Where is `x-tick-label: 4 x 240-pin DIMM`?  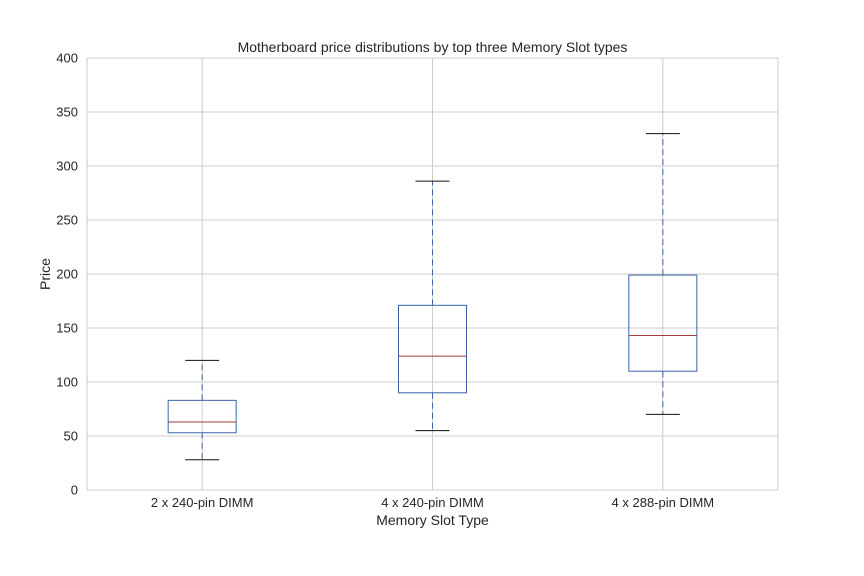
x-tick-label: 4 x 240-pin DIMM is located at coordinates (432, 502).